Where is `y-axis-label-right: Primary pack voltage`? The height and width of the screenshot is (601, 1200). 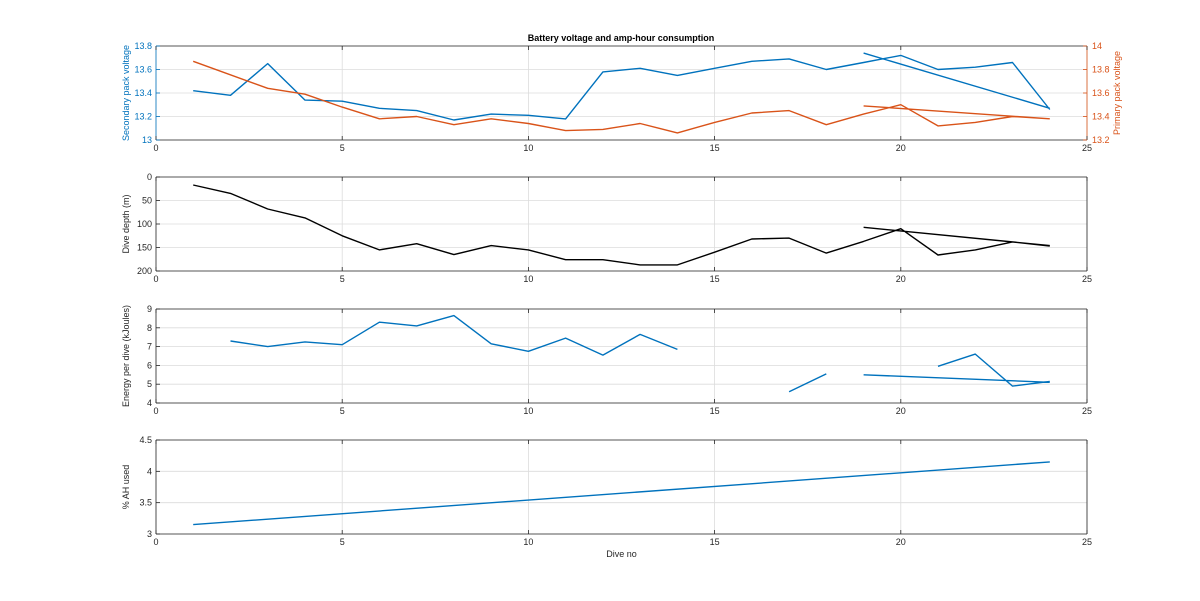
y-axis-label-right: Primary pack voltage is located at coordinates (1117, 93).